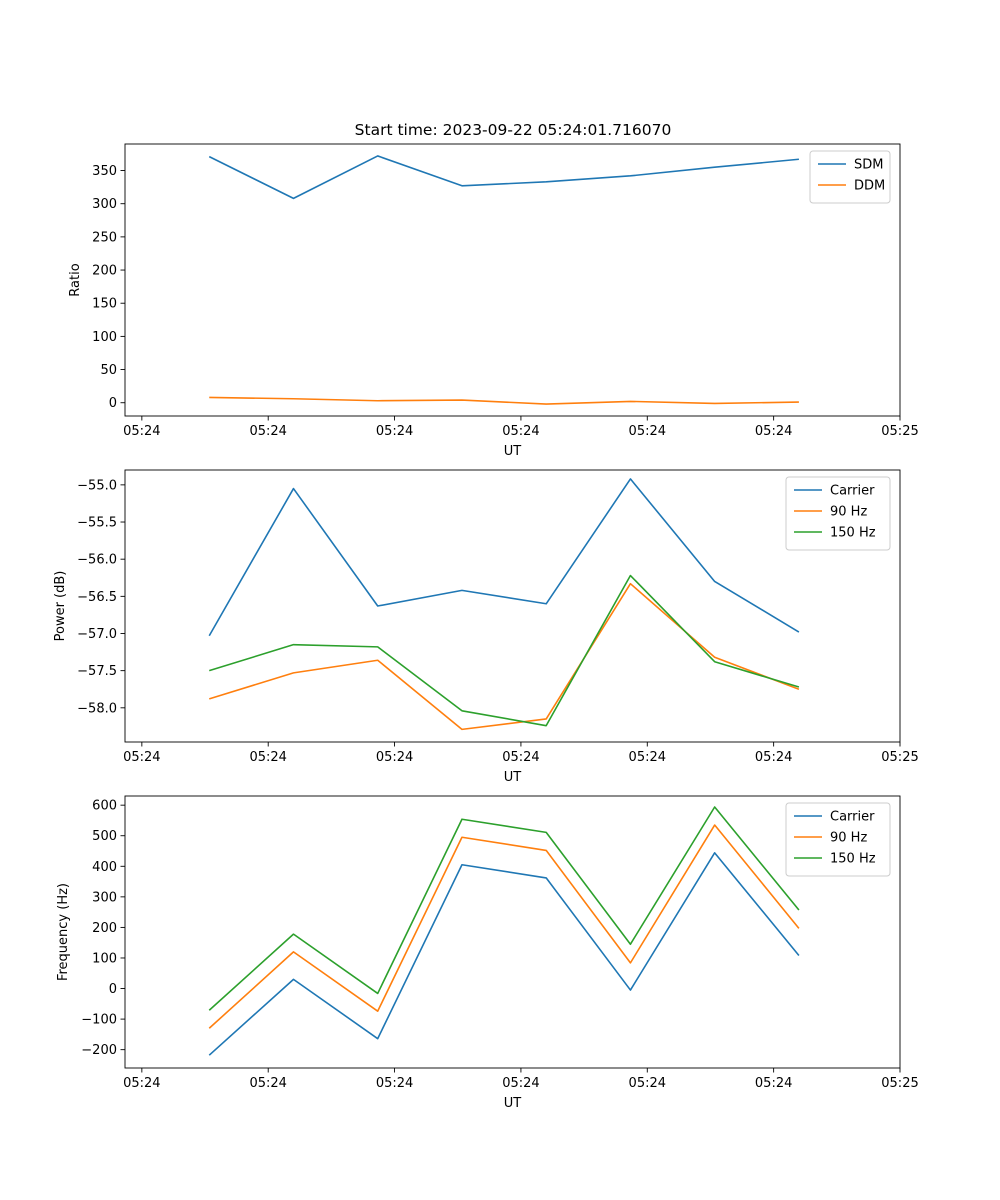 This screenshot has height=1200, width=1000. Describe the element at coordinates (97, 560) in the screenshot. I see `y-tick-label: −56.0` at that location.